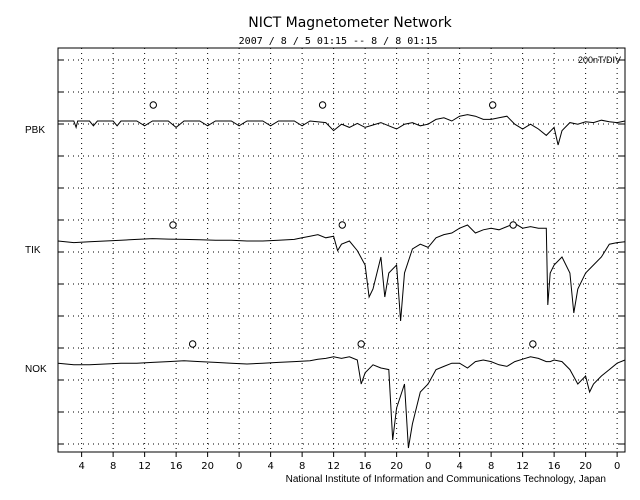  I want to click on chart-subtitle: 2007 / 8 / 5 01:15 -- 8 / 8 01:15, so click(338, 41).